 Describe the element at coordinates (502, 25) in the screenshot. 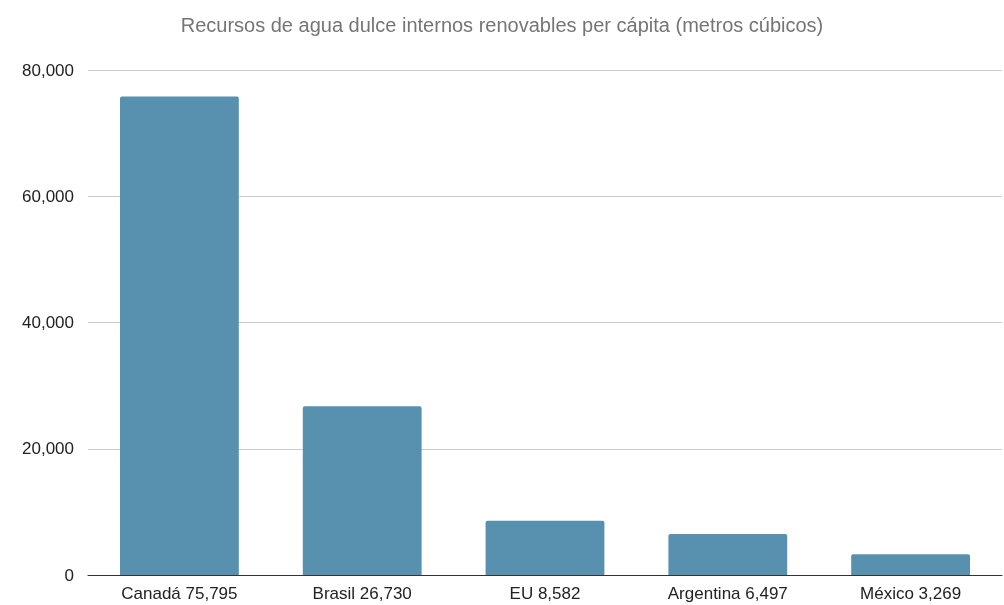

I see `chart-title: Recursos de agua dulce internos renovables per cápita (metros cúbicos)` at that location.